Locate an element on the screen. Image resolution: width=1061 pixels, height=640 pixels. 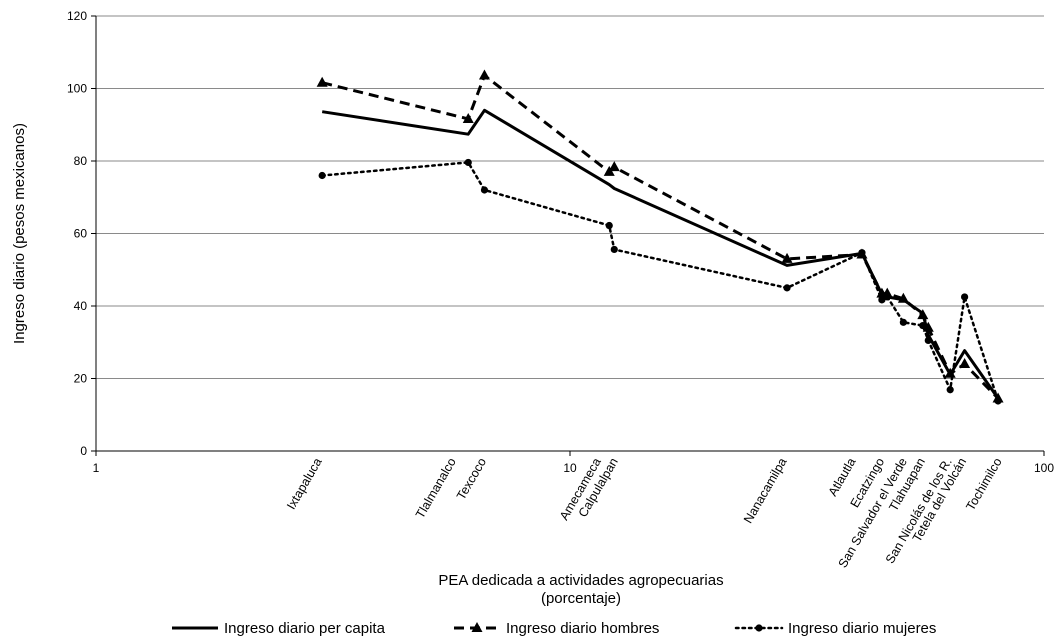
category-label-2: Texcoco is located at coordinates (471, 478).